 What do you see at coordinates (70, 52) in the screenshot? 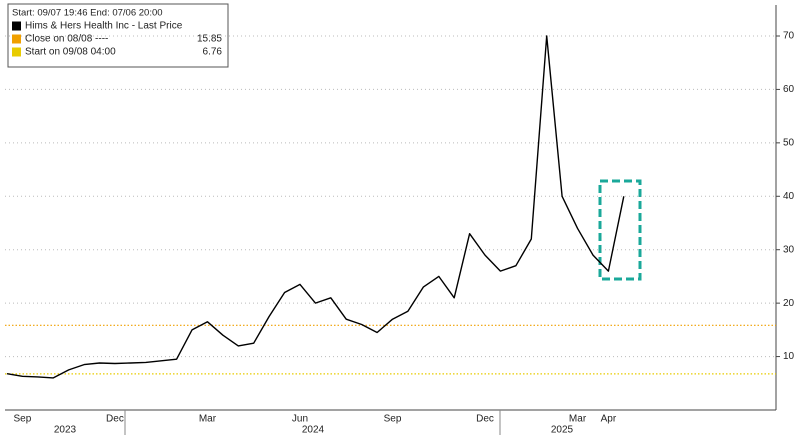
I see `legend-label: Start on 09/08 04:00` at bounding box center [70, 52].